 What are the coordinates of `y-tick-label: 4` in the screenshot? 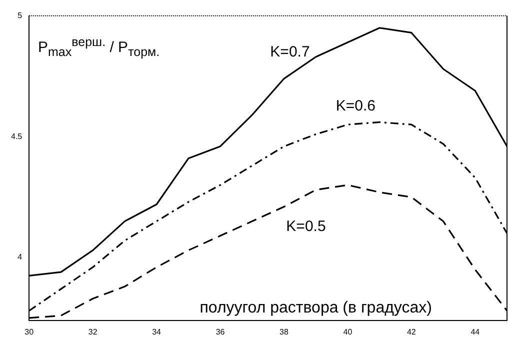 It's located at (20, 257).